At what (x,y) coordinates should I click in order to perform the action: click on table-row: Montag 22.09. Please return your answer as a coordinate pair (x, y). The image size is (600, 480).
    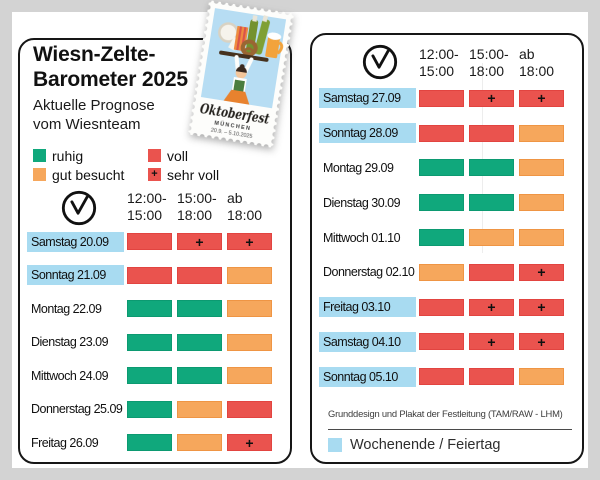
    Looking at the image, I should click on (155, 309).